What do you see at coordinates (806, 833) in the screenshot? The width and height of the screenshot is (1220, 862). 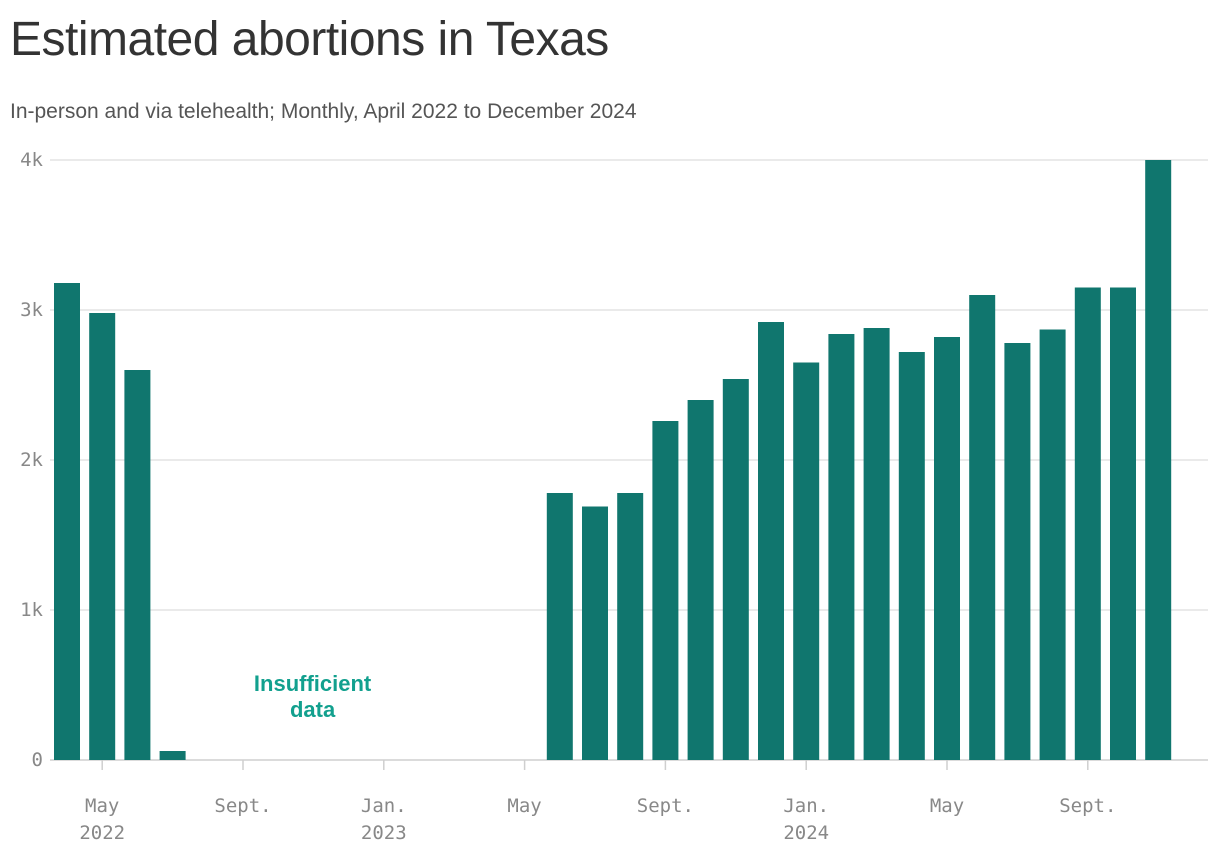 I see `x-tick-year-label: 2024` at bounding box center [806, 833].